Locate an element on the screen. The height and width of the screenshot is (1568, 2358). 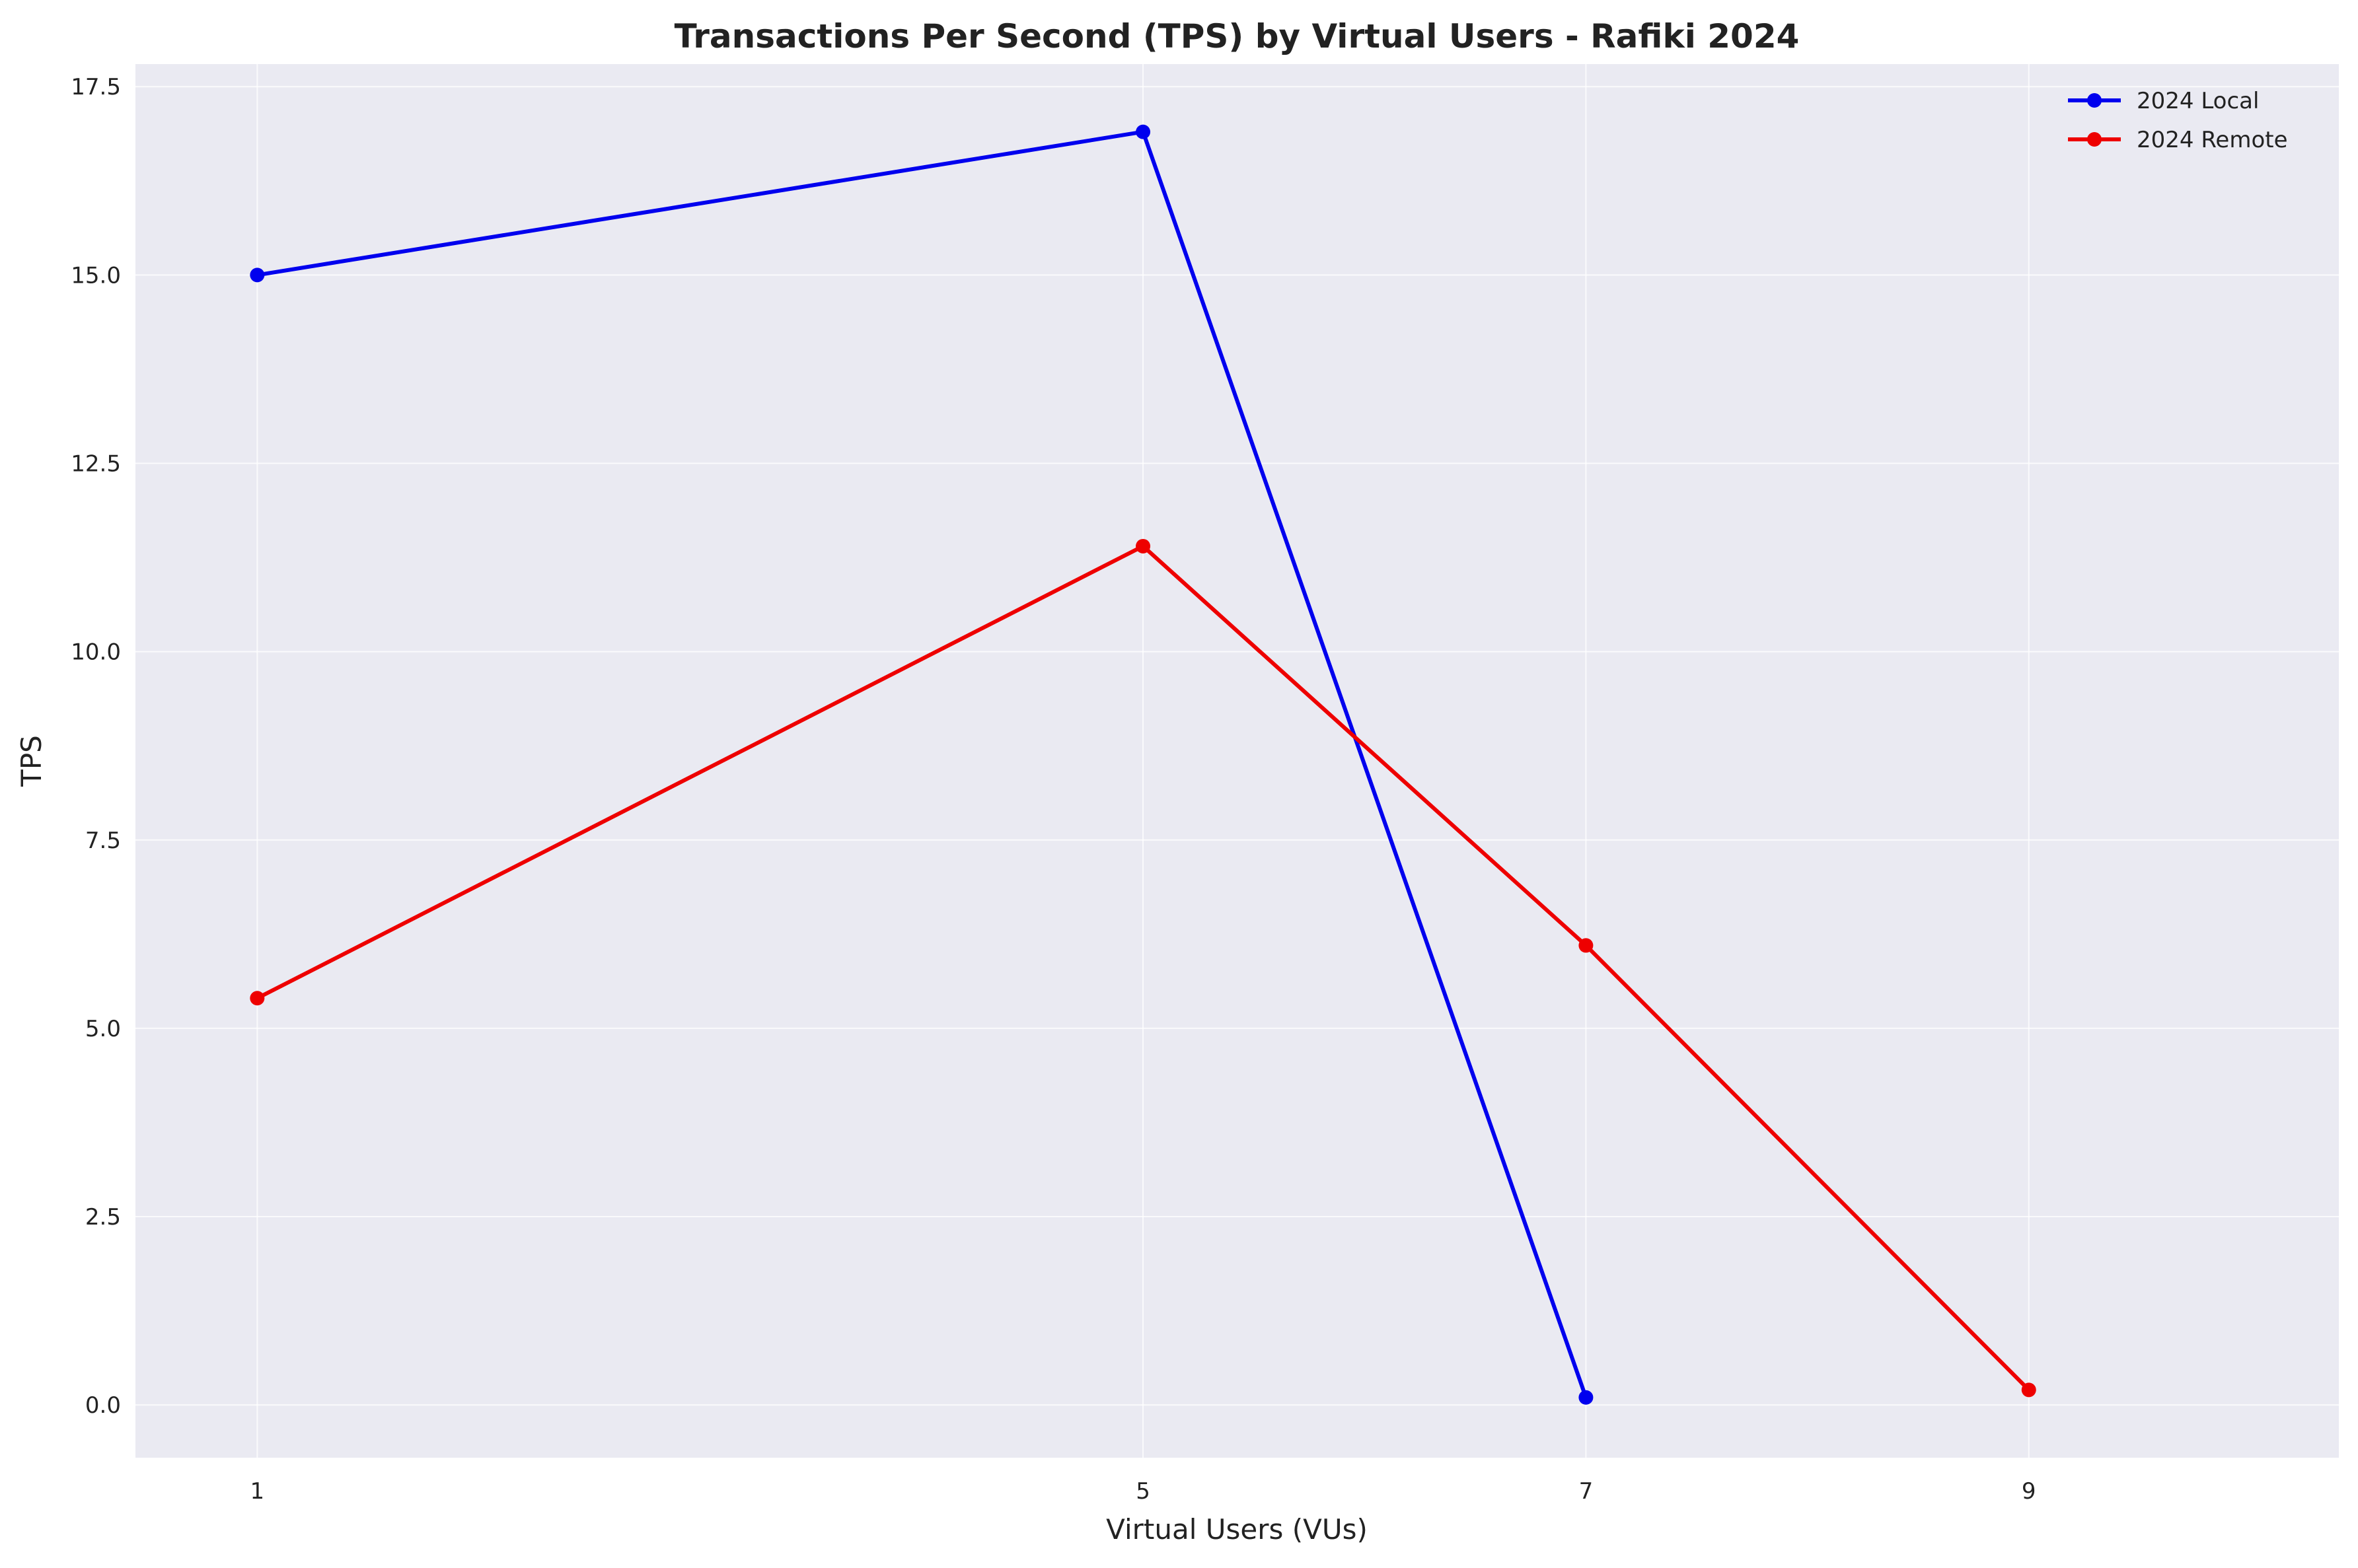
x-tick-label: 1 is located at coordinates (257, 1491).